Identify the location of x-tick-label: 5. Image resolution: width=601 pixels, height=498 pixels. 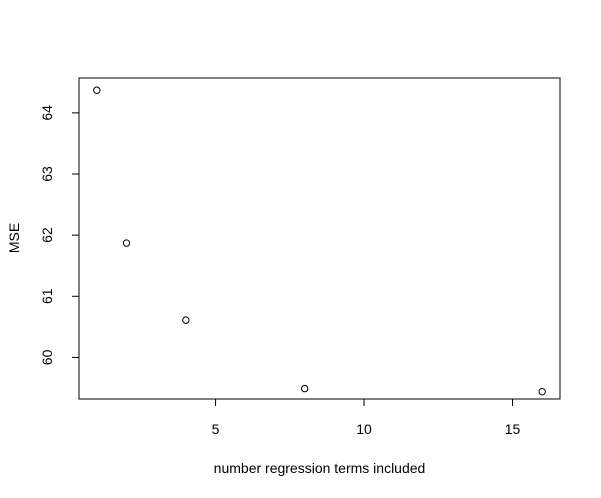
(216, 429).